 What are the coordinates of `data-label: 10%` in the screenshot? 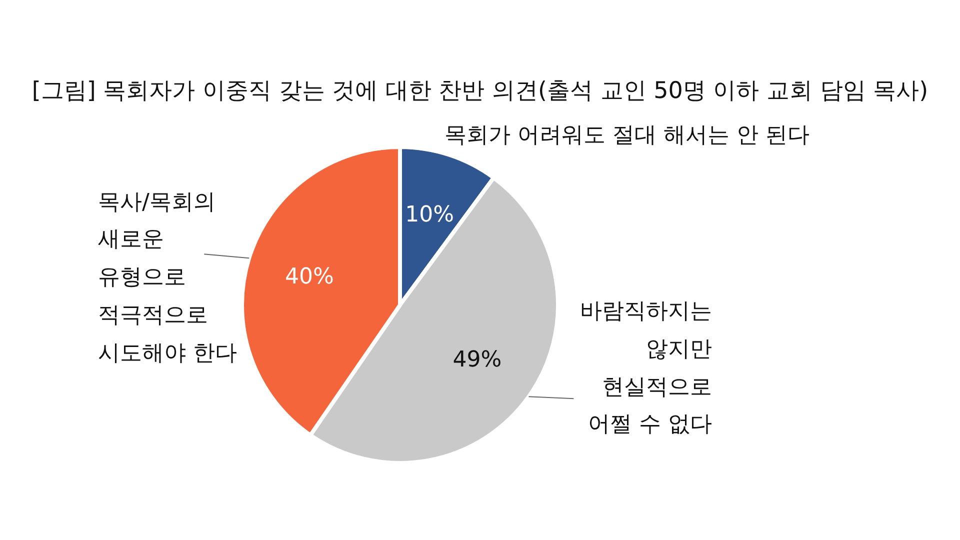 It's located at (429, 215).